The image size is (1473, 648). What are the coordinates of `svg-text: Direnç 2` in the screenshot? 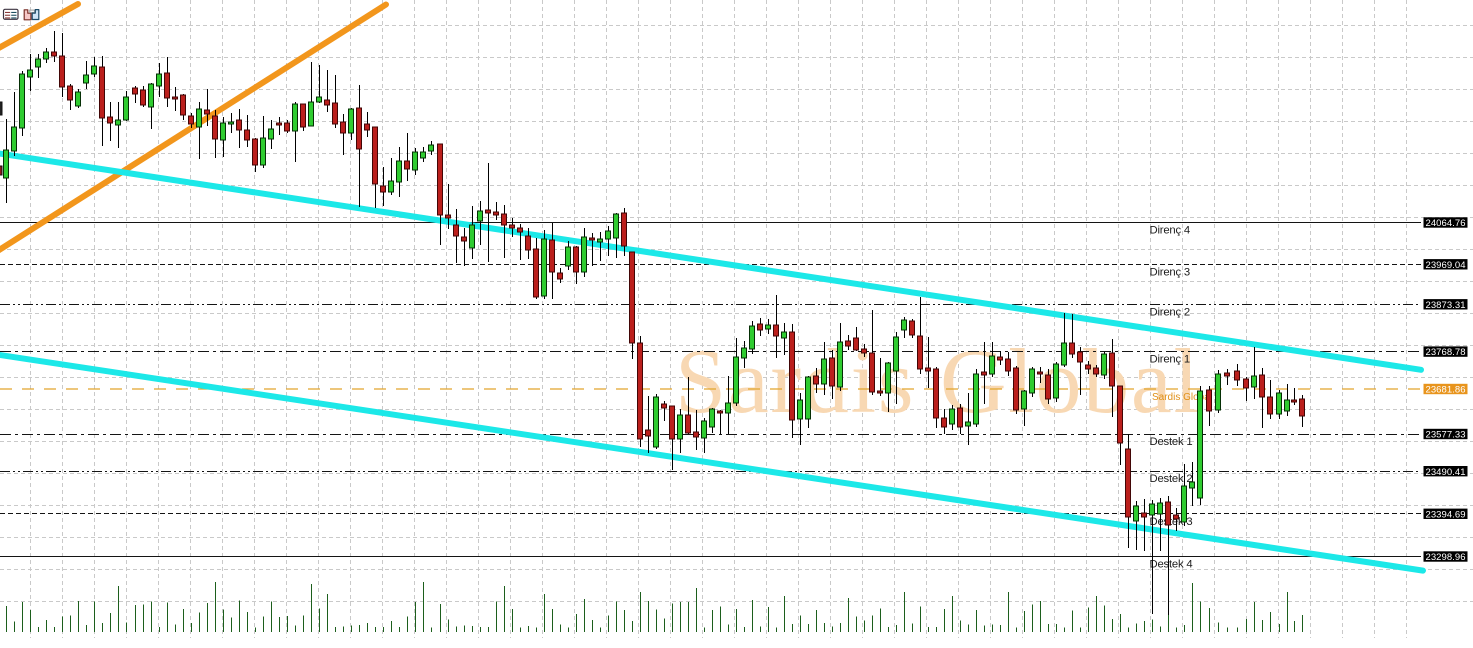 It's located at (1170, 312).